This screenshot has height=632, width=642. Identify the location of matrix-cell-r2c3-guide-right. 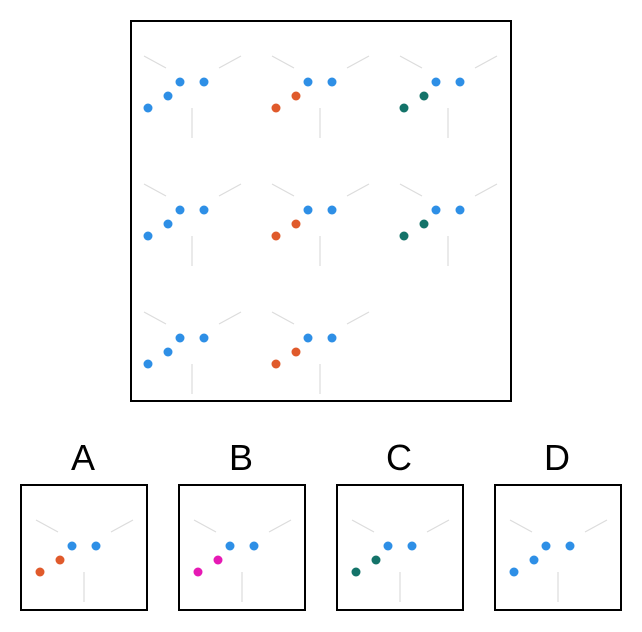
(486, 190).